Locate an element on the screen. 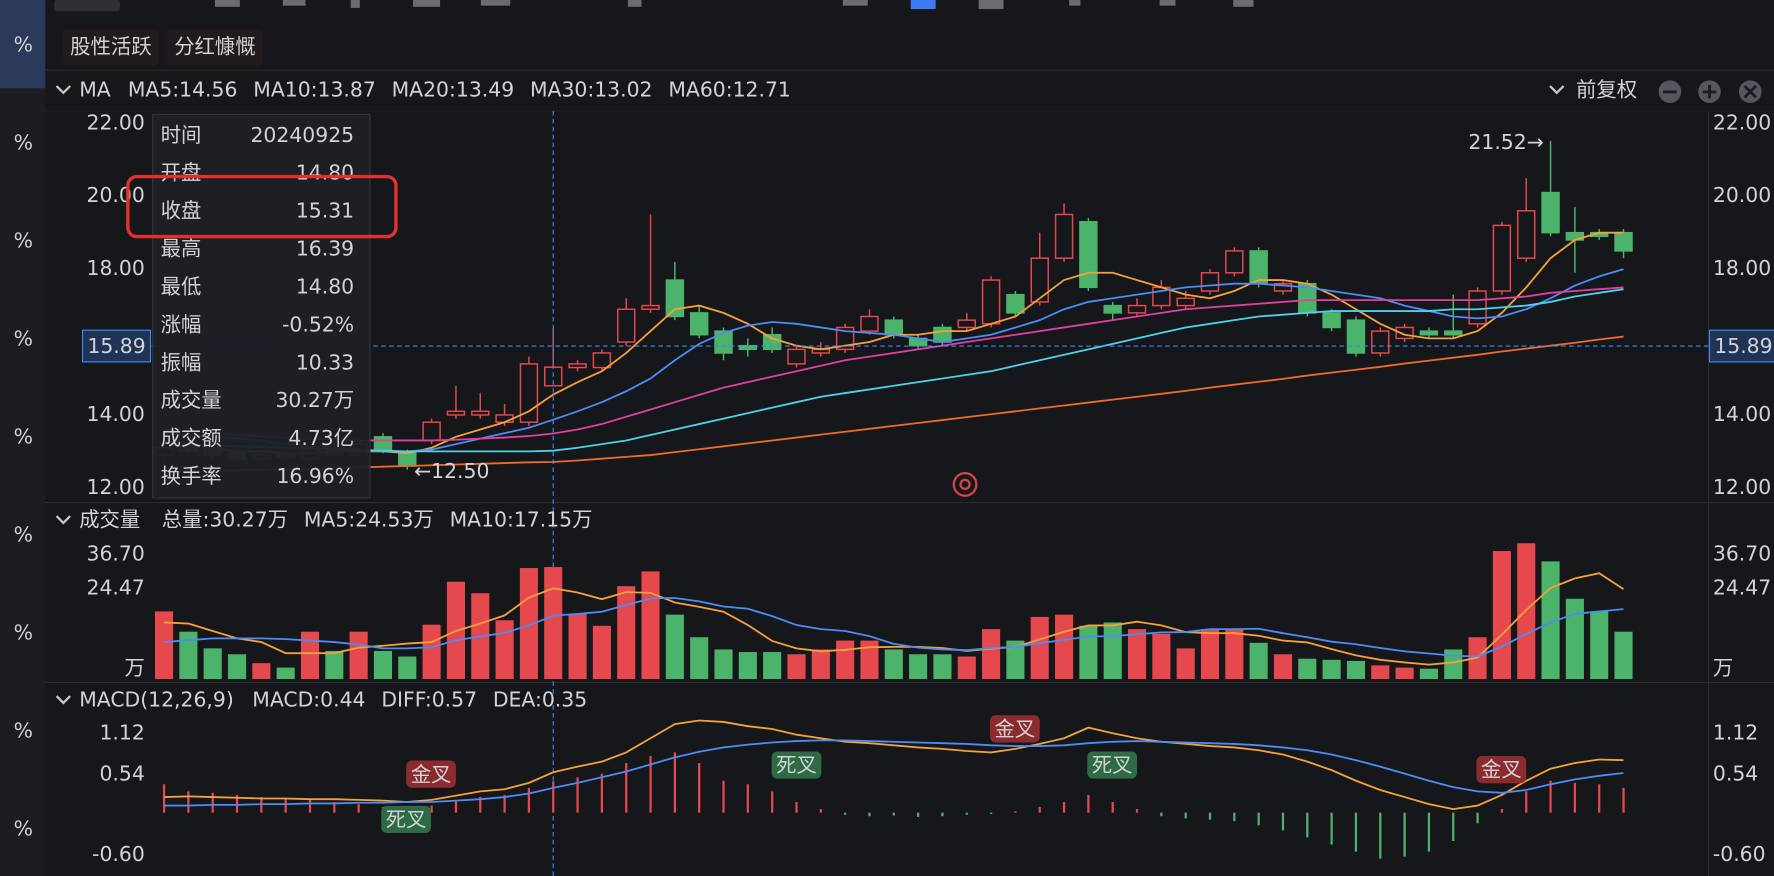  cross-label: 金叉 is located at coordinates (1501, 770).